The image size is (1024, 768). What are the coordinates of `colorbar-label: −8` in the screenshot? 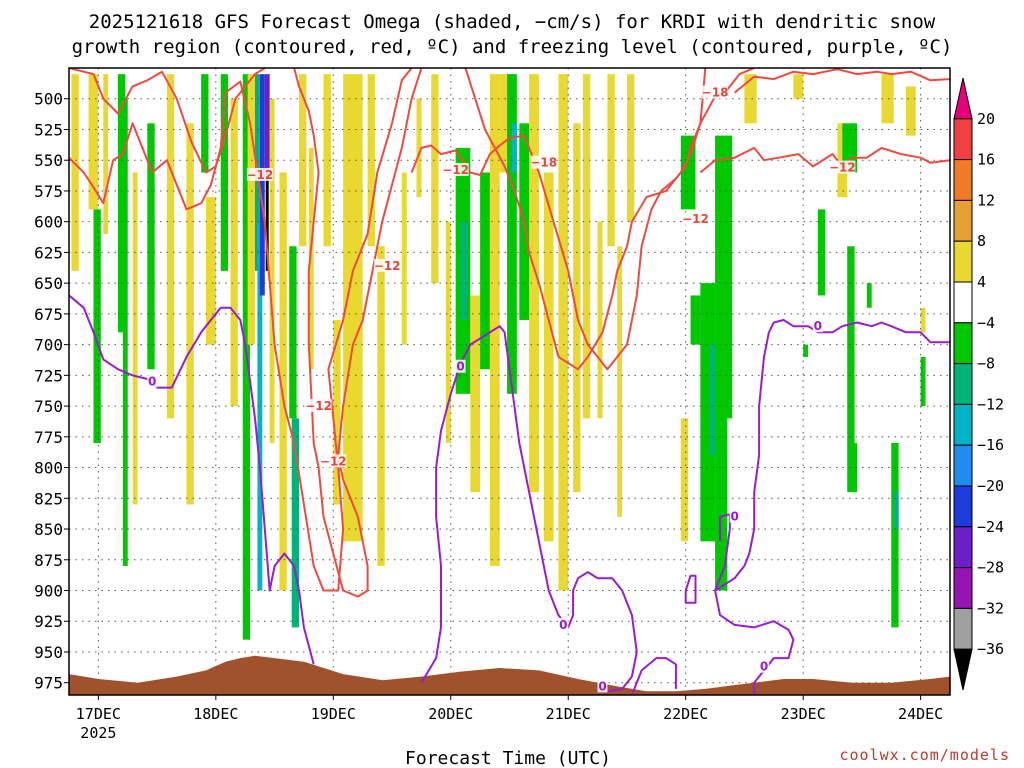 It's located at (986, 364).